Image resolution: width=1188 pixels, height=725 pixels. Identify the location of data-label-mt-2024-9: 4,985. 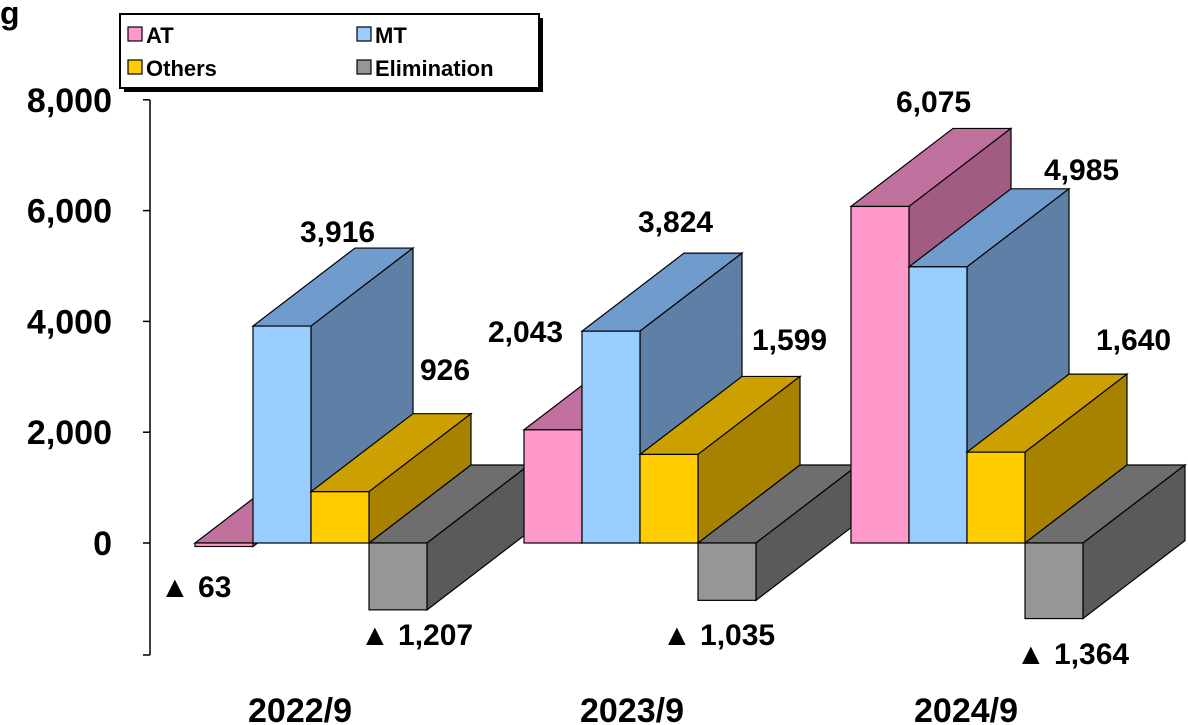
(1081, 170).